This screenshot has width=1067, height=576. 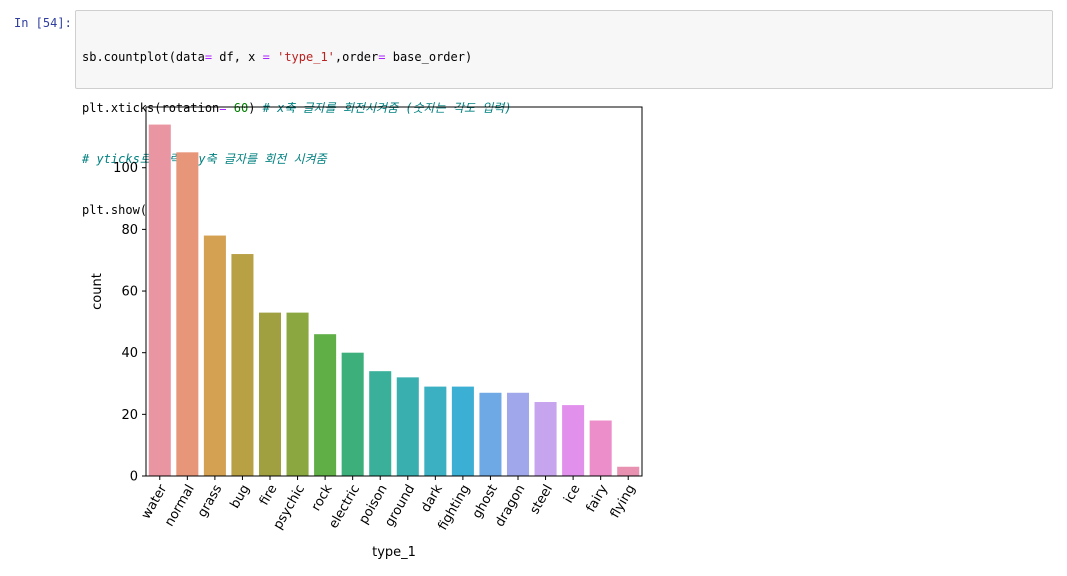 What do you see at coordinates (237, 57) in the screenshot?
I see `code-token: df, x` at bounding box center [237, 57].